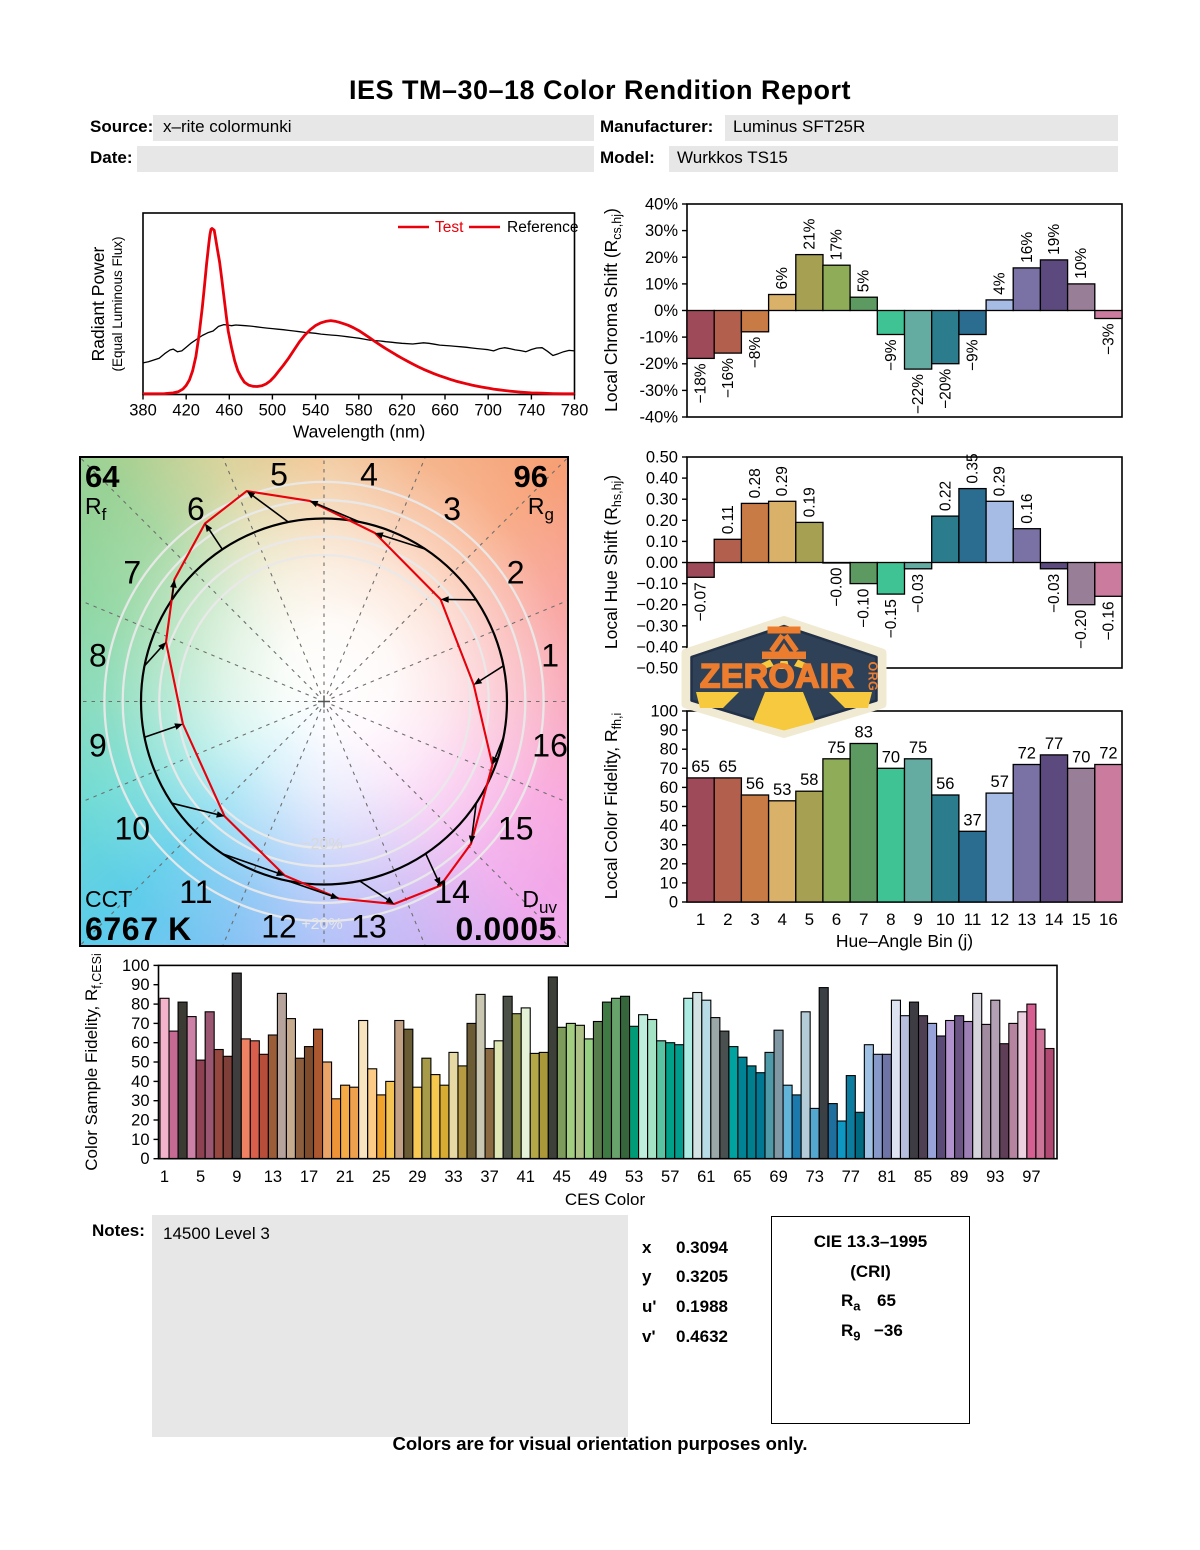 This screenshot has height=1550, width=1200. Describe the element at coordinates (1054, 239) in the screenshot. I see `svg-text: 19%` at that location.